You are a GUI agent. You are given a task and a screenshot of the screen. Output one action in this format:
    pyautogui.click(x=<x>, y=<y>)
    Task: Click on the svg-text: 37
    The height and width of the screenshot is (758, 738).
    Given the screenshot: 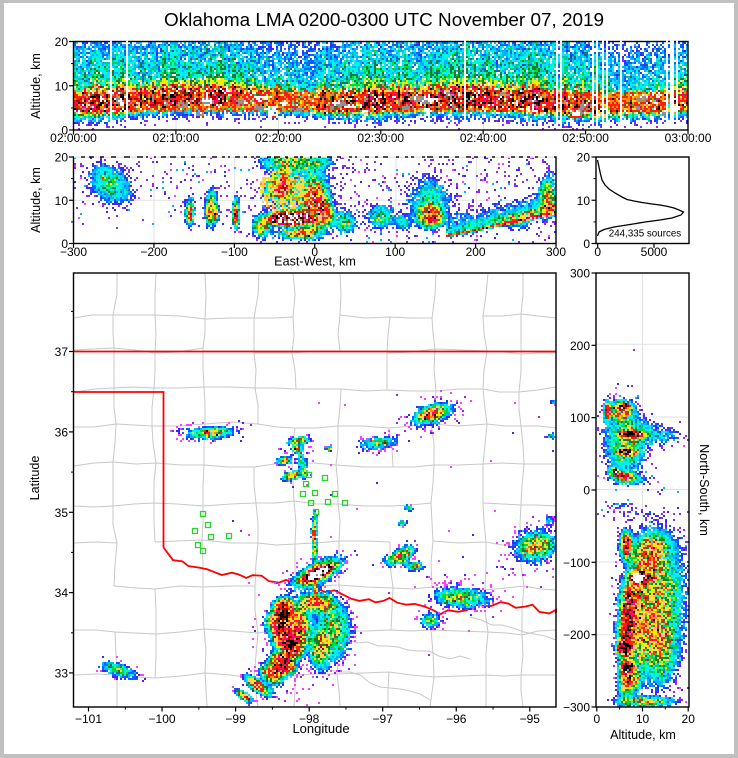 What is the action you would take?
    pyautogui.click(x=62, y=352)
    